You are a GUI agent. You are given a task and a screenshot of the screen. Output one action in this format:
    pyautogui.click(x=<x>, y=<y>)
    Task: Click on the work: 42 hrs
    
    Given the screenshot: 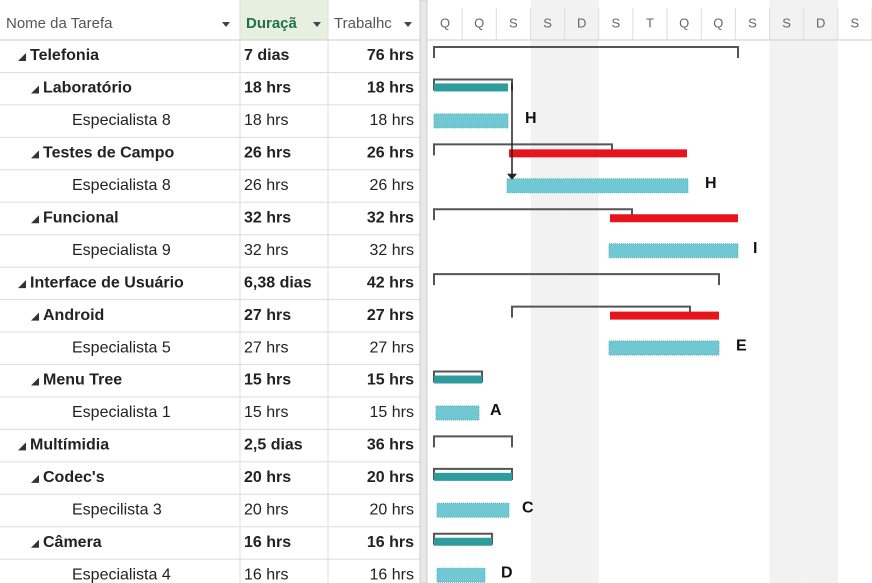 What is the action you would take?
    pyautogui.click(x=390, y=282)
    